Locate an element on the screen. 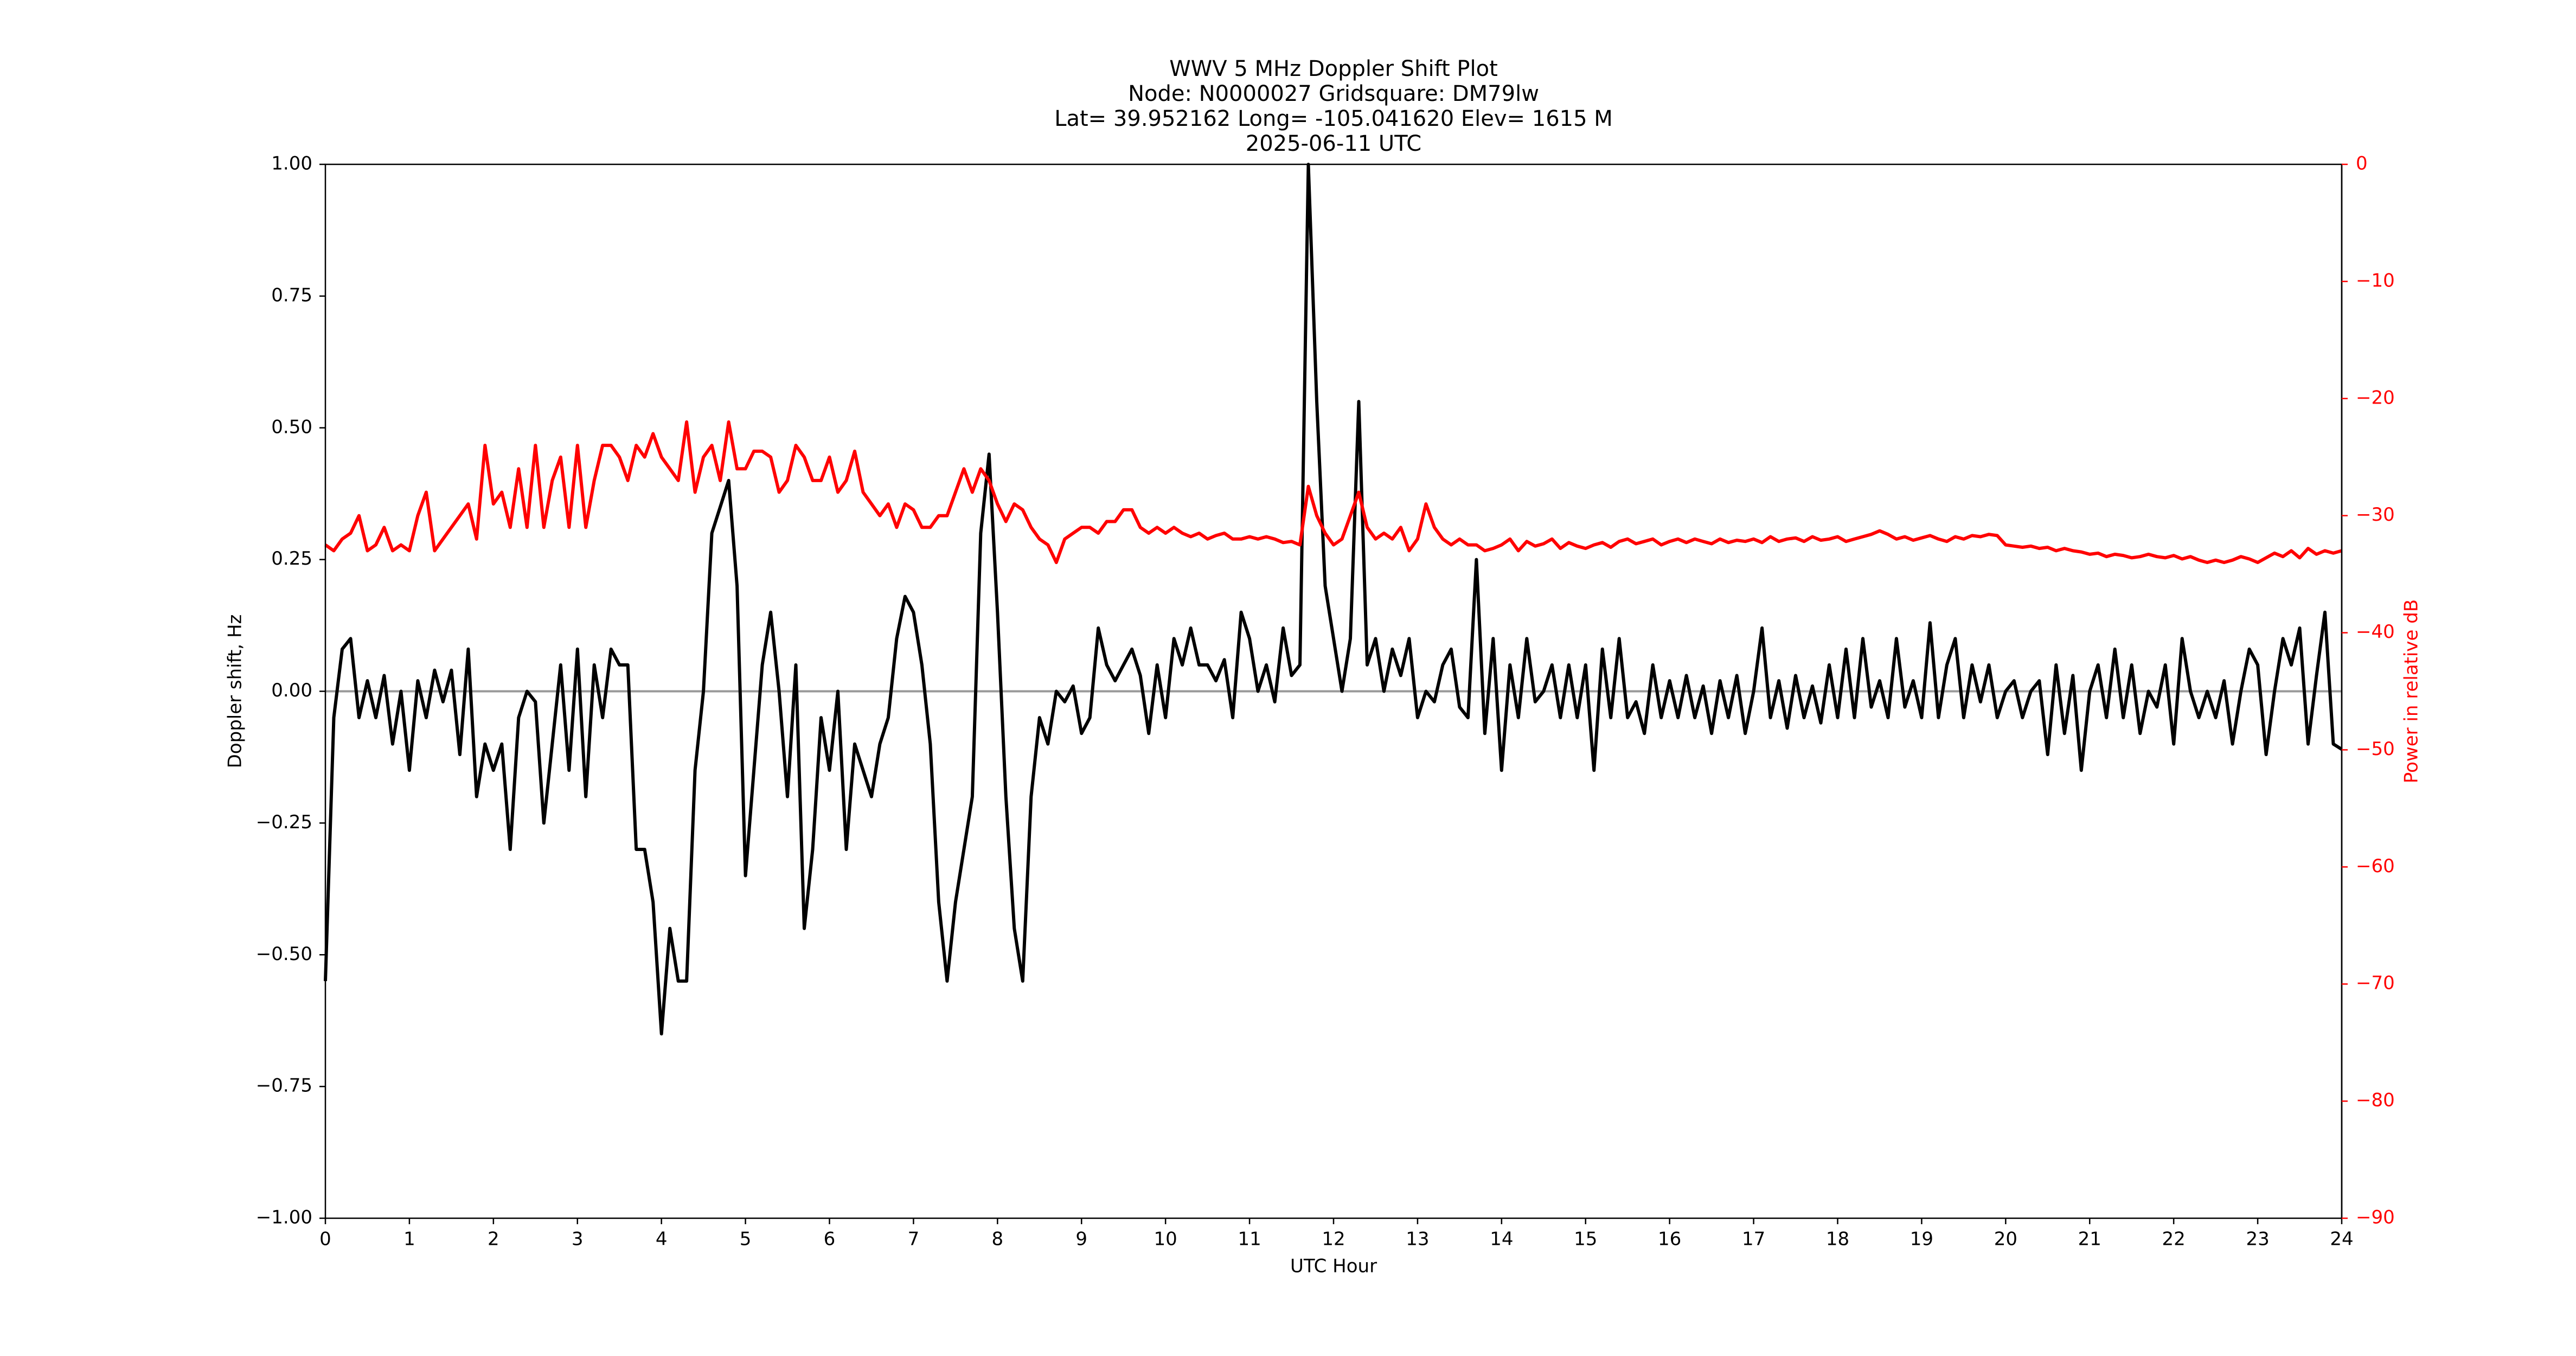 This screenshot has width=2576, height=1356. y2-tick-label: −70 is located at coordinates (2375, 983).